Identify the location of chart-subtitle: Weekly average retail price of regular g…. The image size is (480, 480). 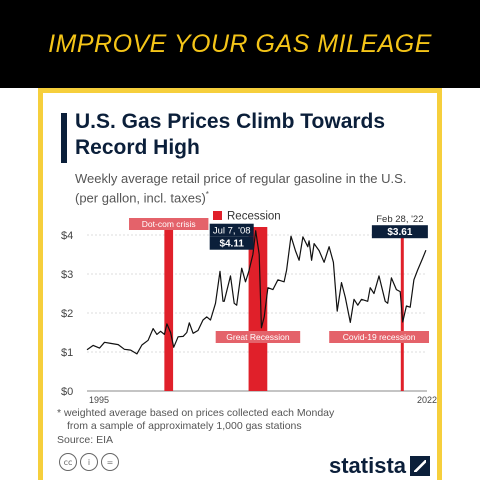
(245, 188).